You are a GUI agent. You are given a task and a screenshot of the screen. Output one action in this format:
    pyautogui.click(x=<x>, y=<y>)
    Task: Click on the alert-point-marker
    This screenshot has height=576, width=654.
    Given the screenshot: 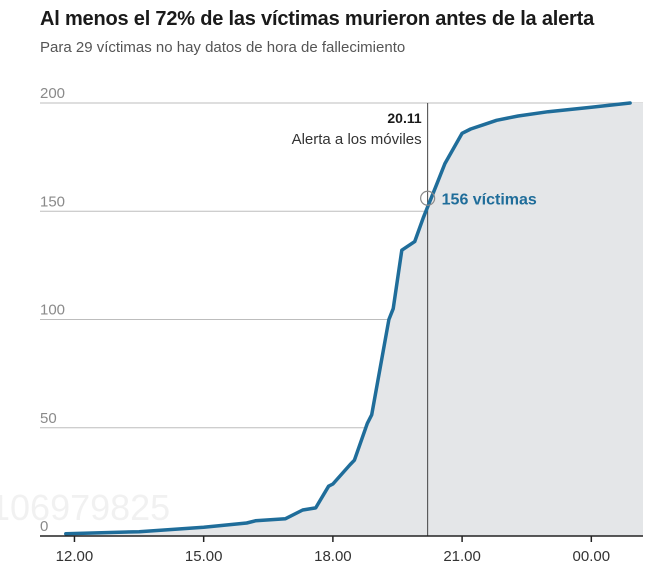 What is the action you would take?
    pyautogui.click(x=428, y=198)
    